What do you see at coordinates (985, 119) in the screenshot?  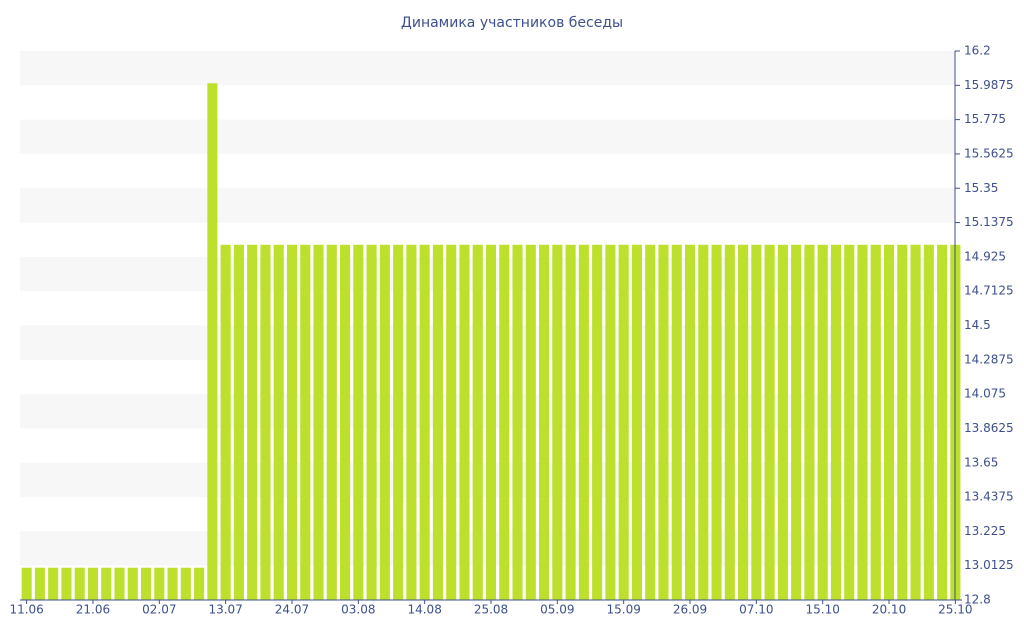 I see `y-tick-label: 15.775` at bounding box center [985, 119].